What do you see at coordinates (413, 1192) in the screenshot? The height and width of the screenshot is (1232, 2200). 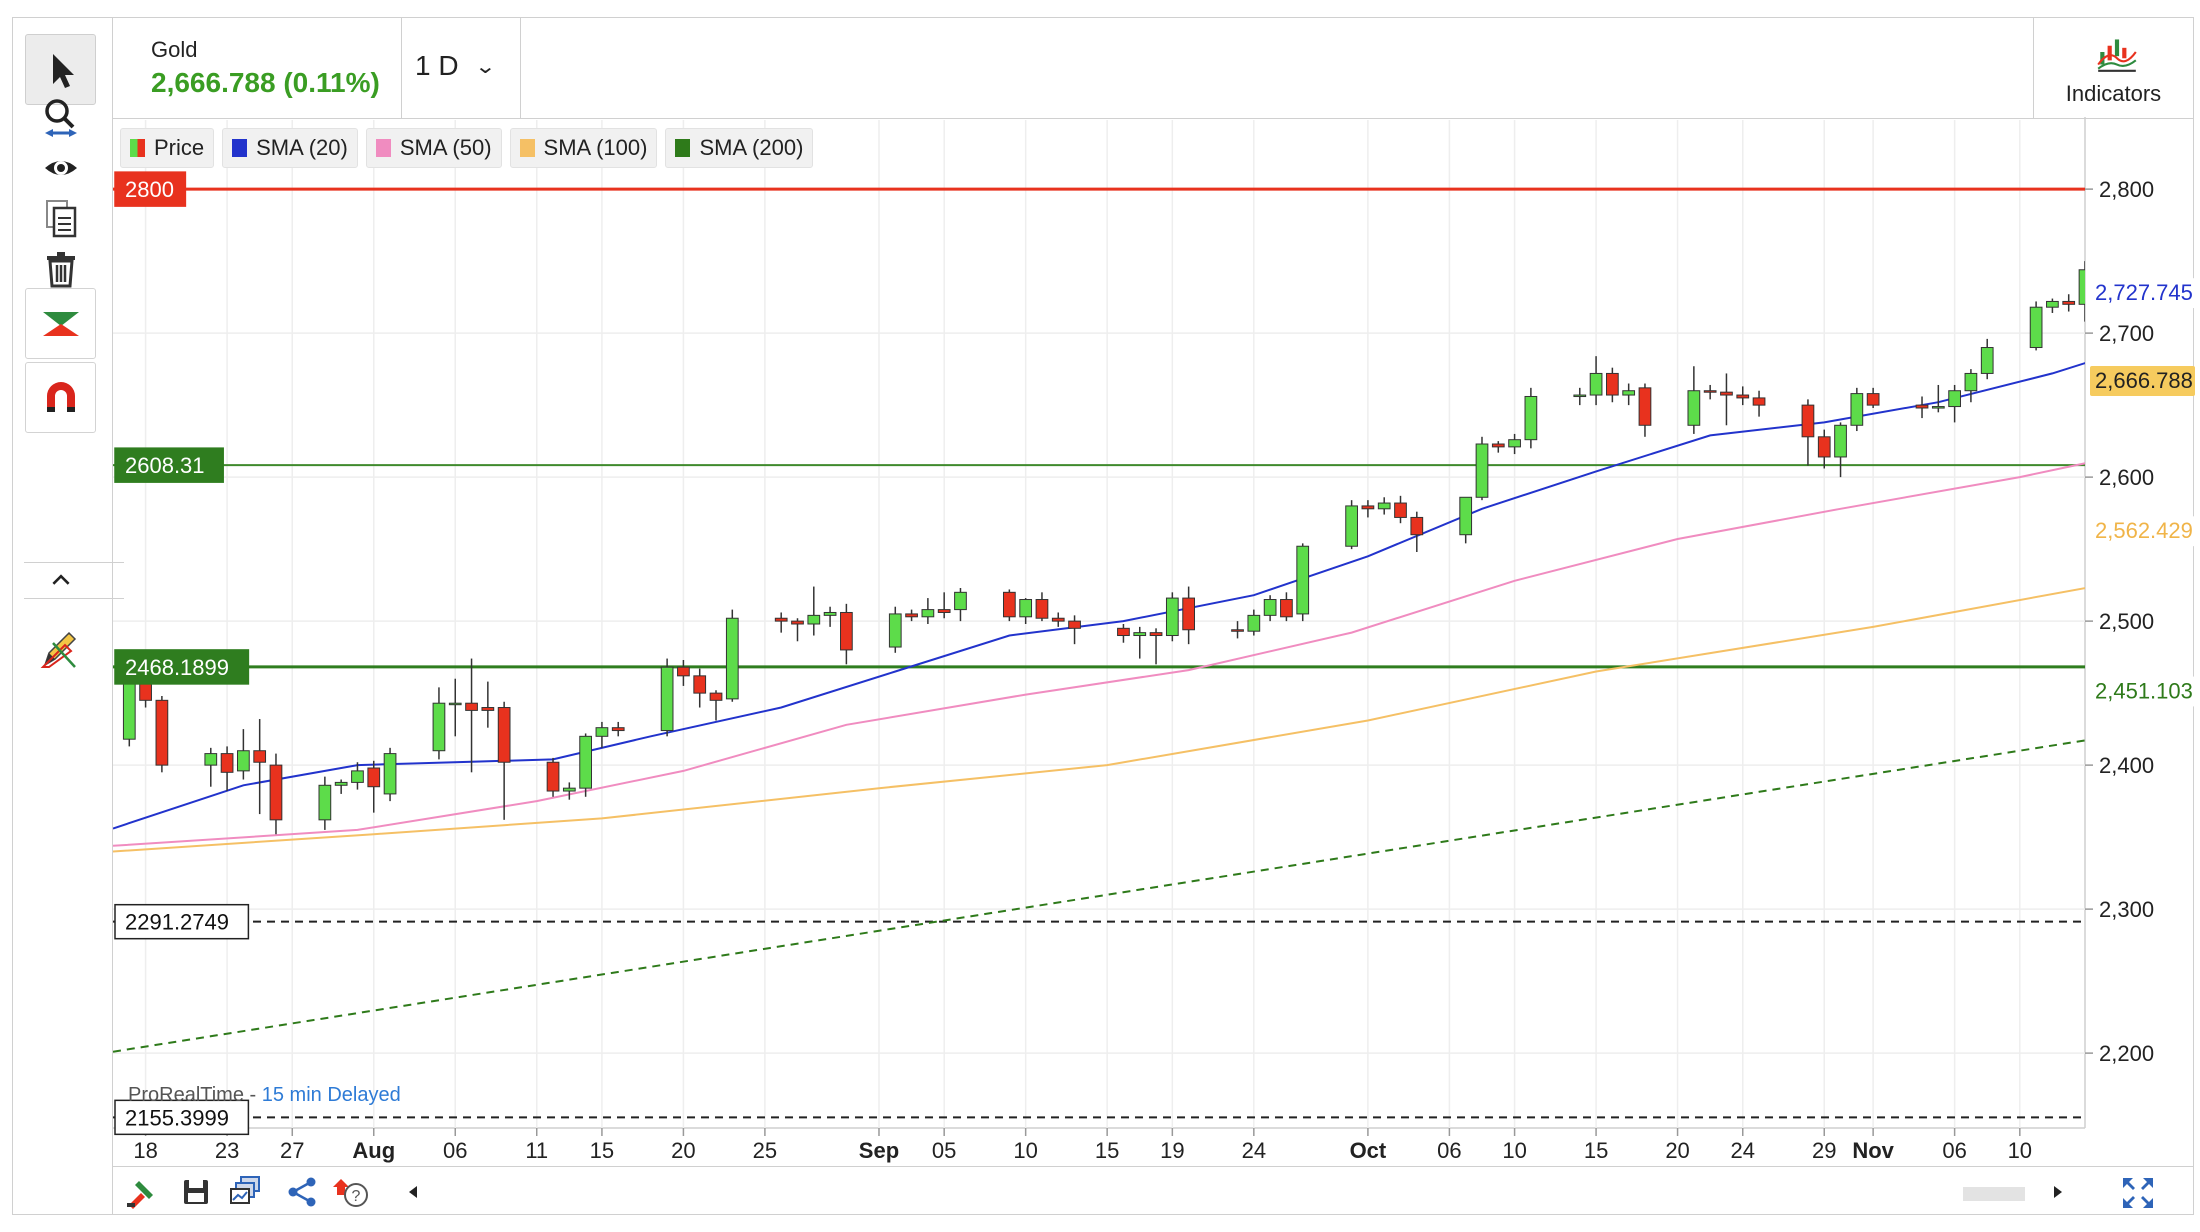 I see `scroll-left-icon` at bounding box center [413, 1192].